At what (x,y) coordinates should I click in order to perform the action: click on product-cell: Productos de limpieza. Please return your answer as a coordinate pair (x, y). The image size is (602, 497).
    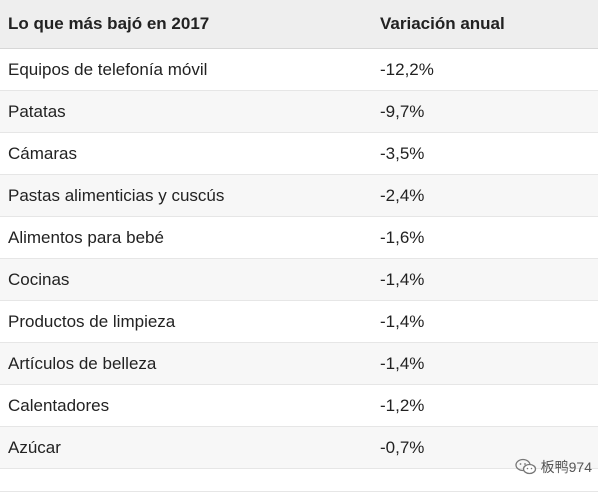
    Looking at the image, I should click on (92, 321).